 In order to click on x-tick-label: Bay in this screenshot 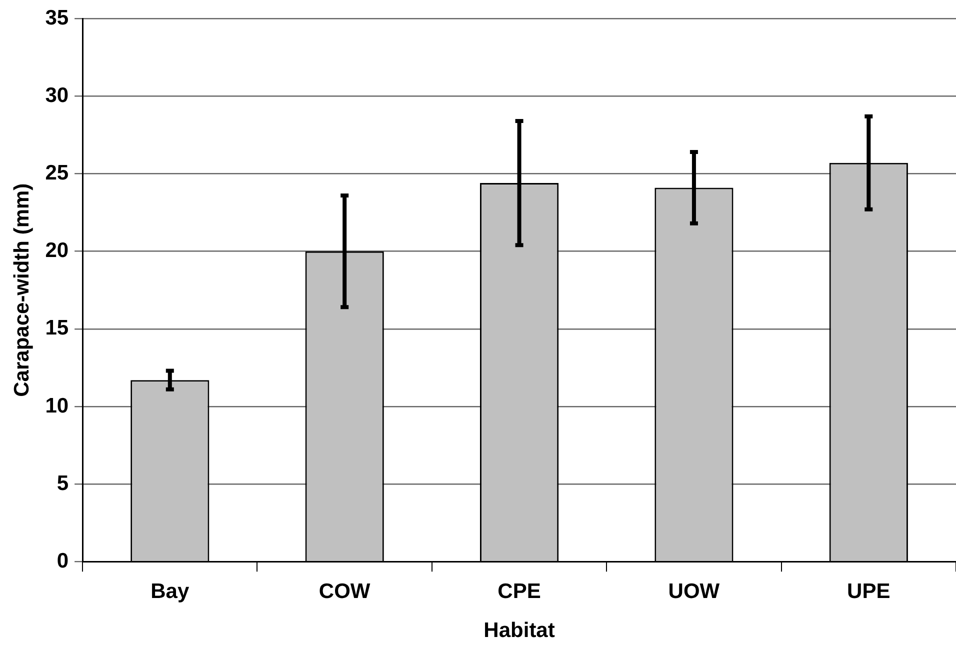, I will do `click(170, 591)`.